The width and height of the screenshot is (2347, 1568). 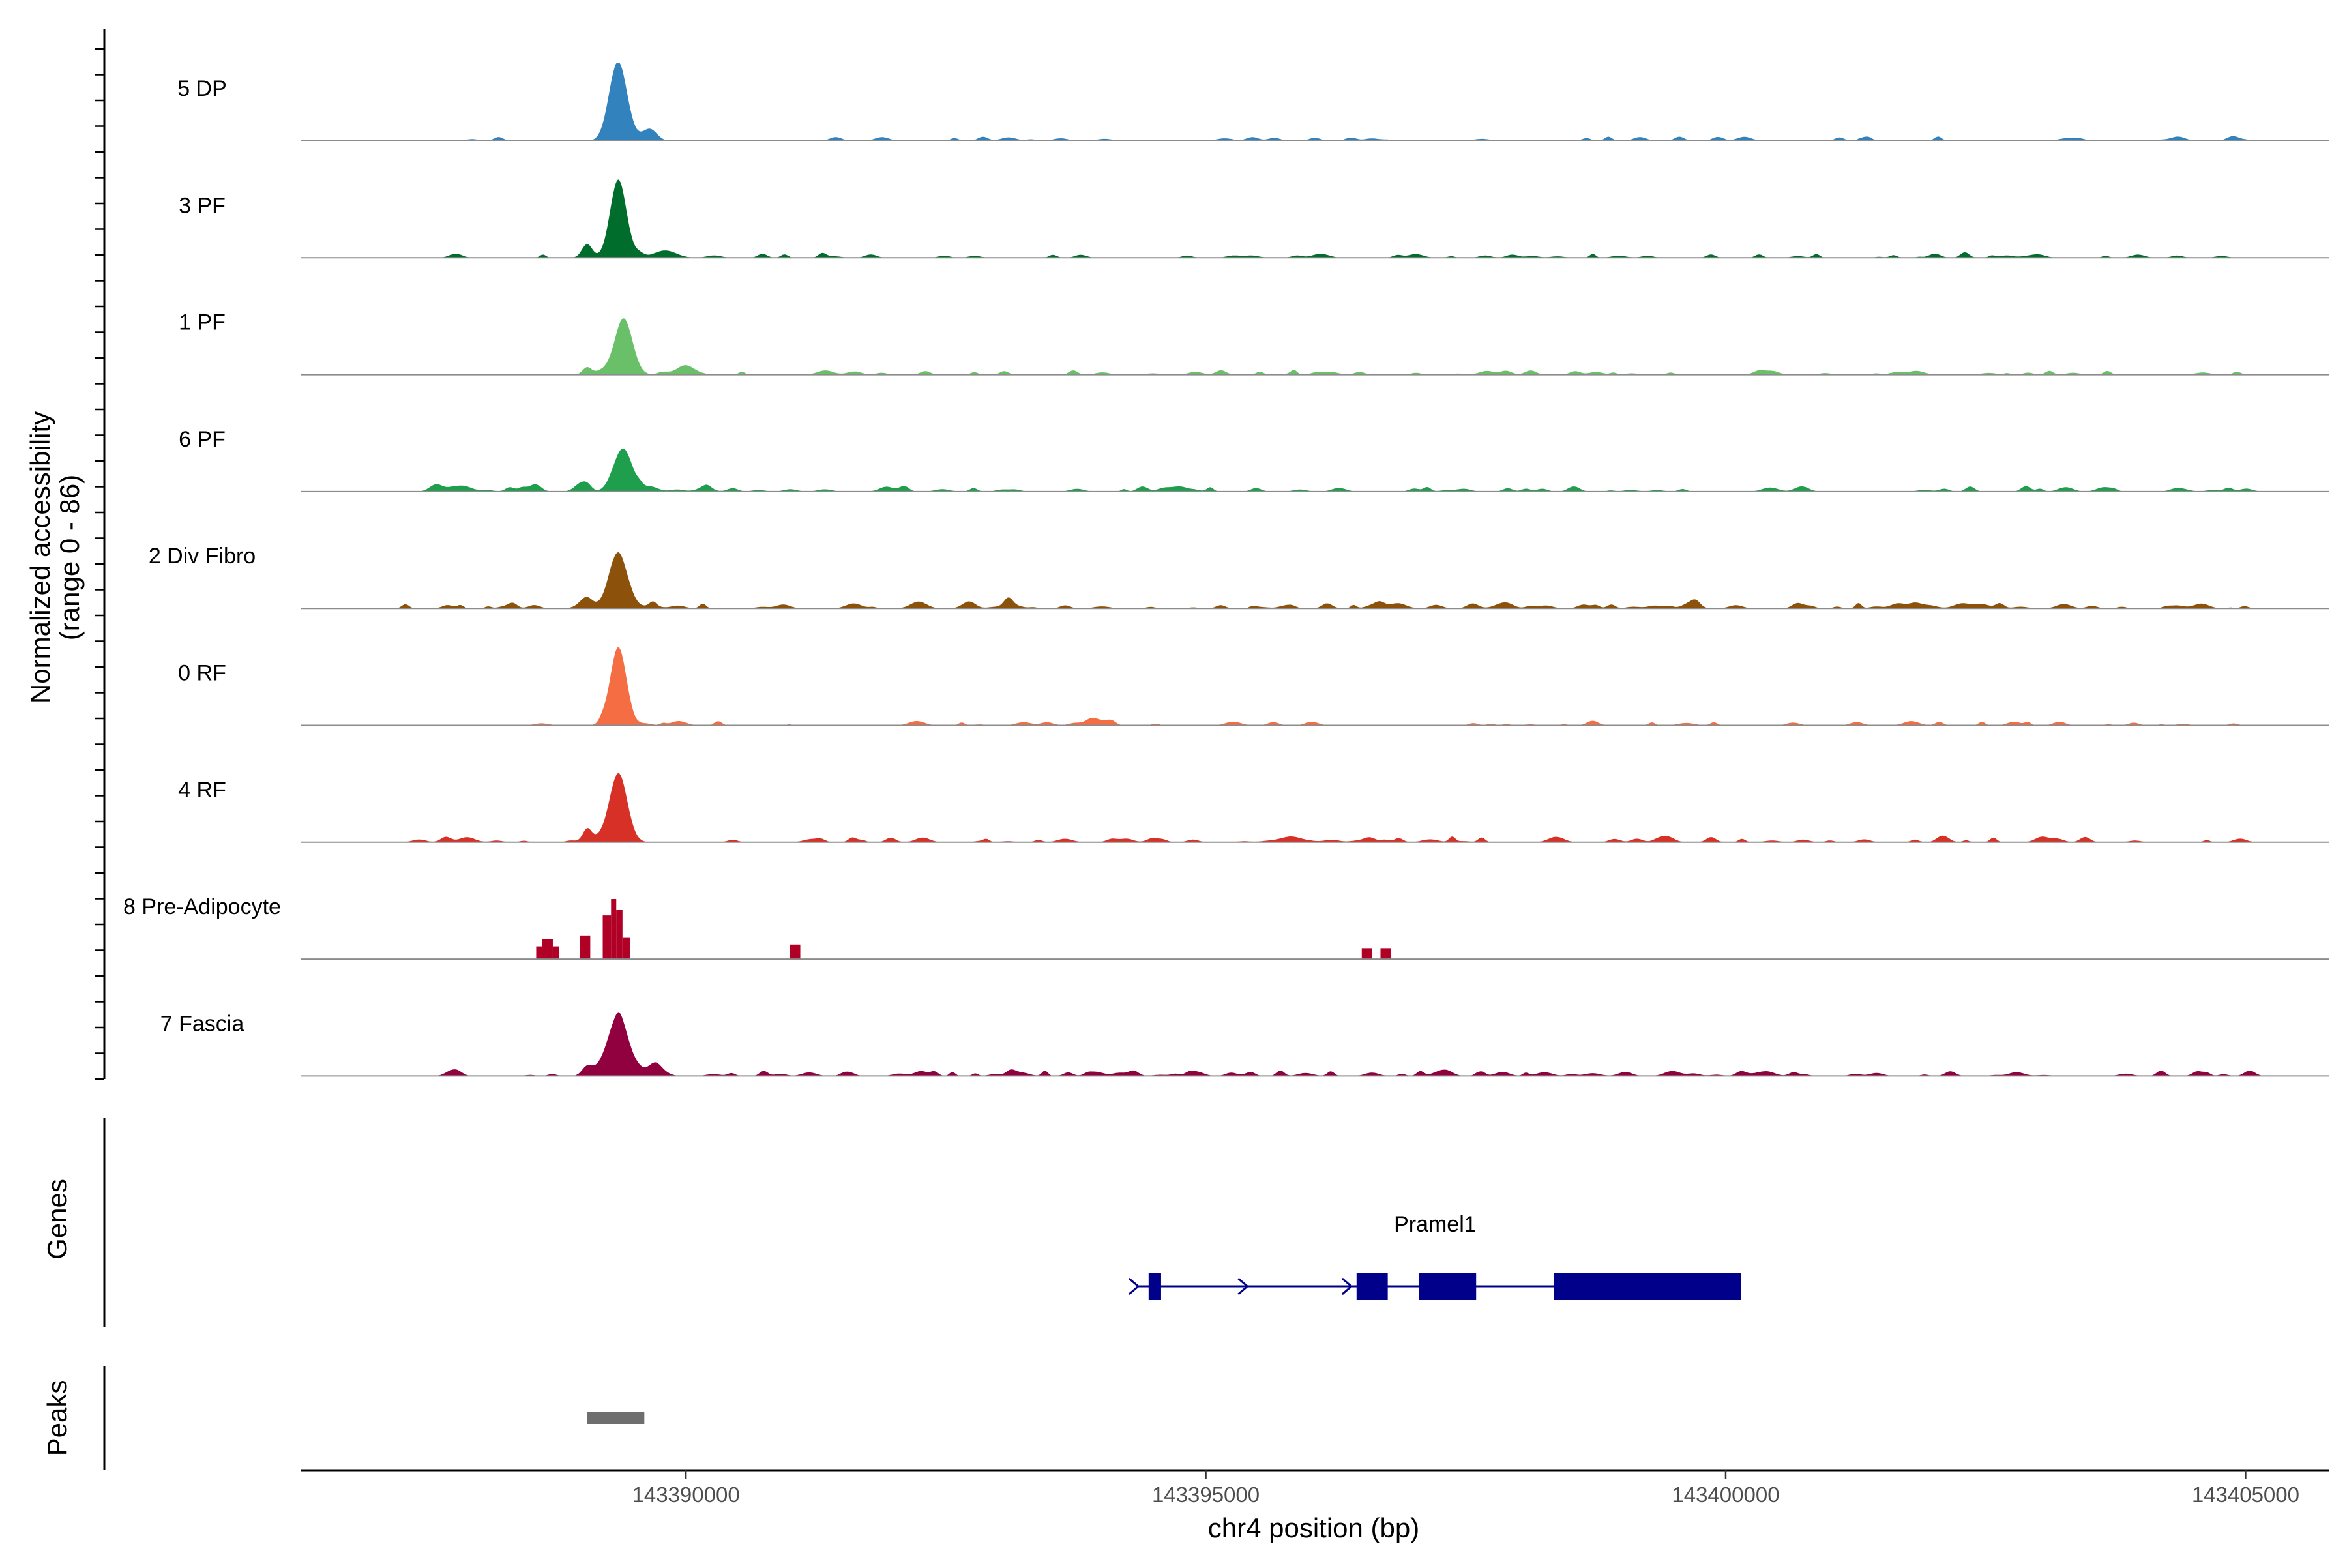 I want to click on track-8-pre-adipocyte: 8 Pre-Adipocyte, so click(x=1226, y=928).